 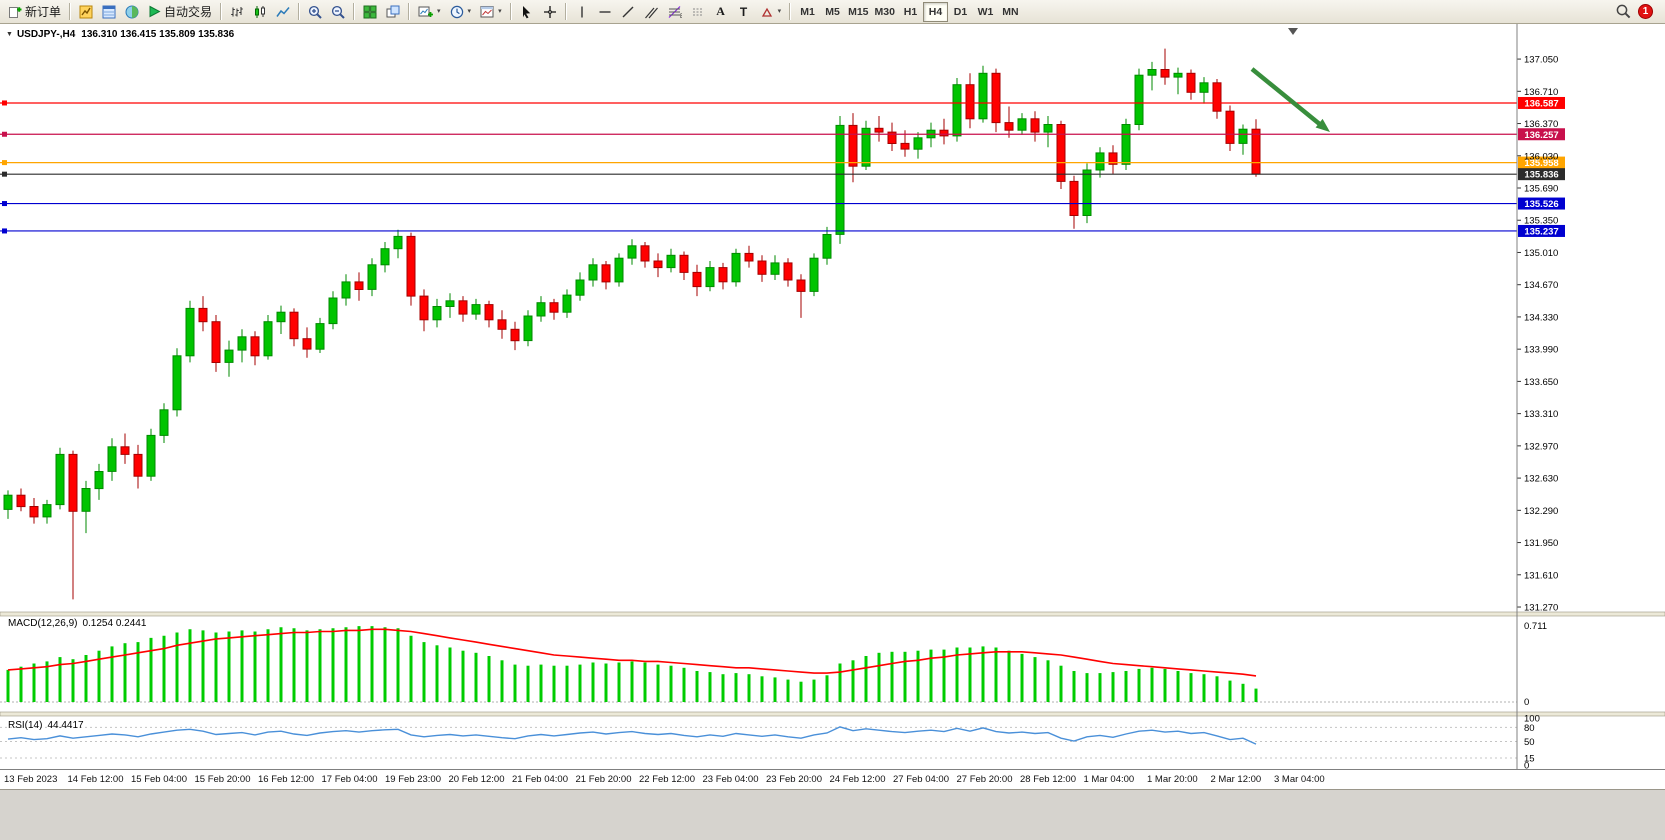 I want to click on zoom-in-button, so click(x=315, y=12).